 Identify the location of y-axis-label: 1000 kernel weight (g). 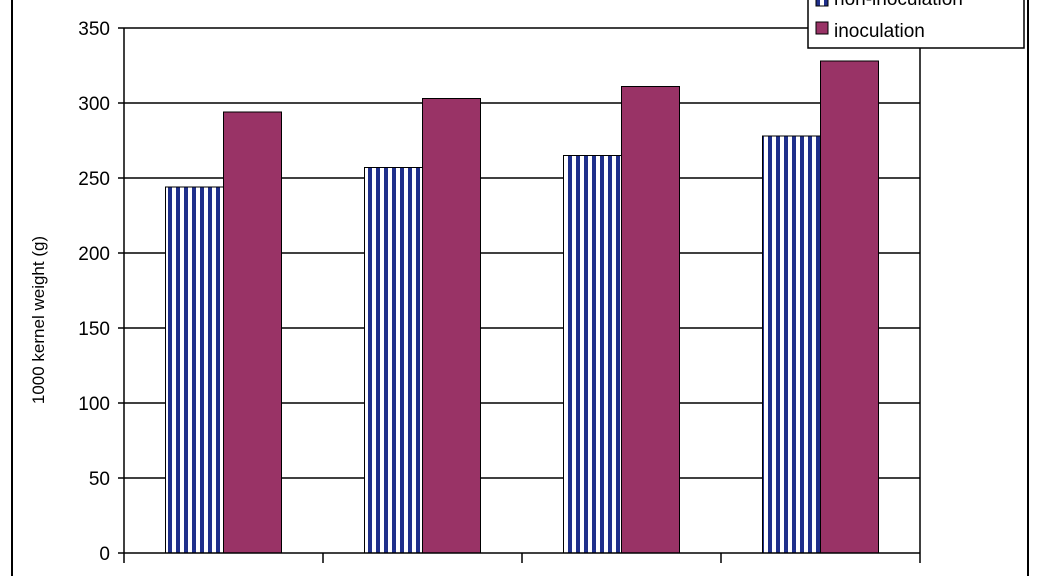
(38, 320).